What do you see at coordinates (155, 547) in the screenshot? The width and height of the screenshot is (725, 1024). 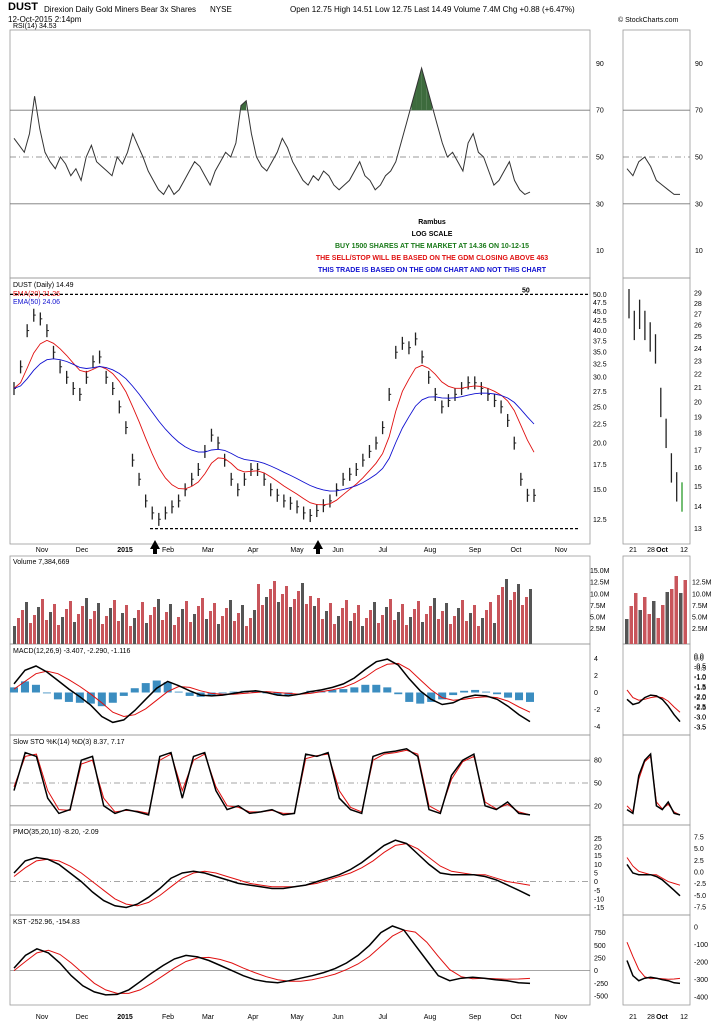 I see `up-arrow-marker` at bounding box center [155, 547].